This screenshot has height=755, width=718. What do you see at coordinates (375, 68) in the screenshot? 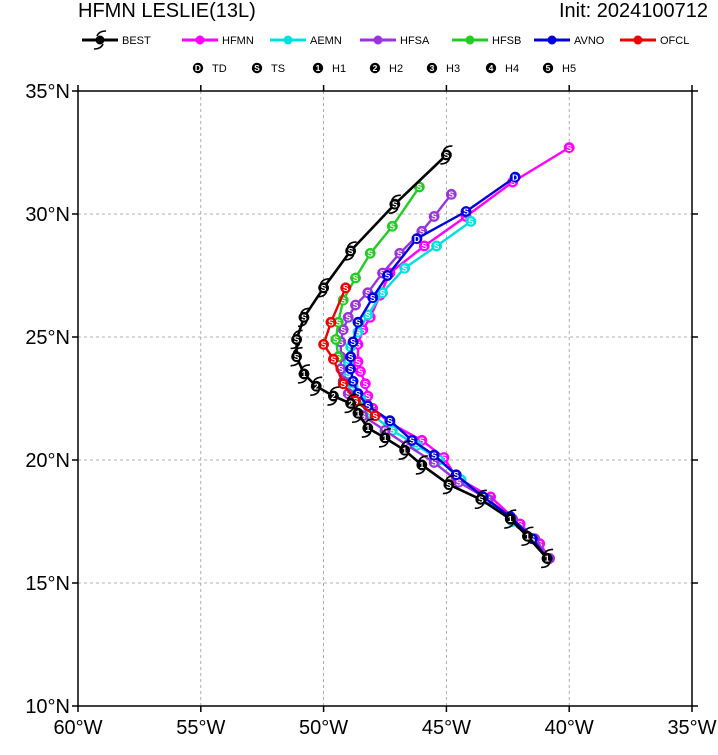
I see `intensity-legend-symbol: 2` at bounding box center [375, 68].